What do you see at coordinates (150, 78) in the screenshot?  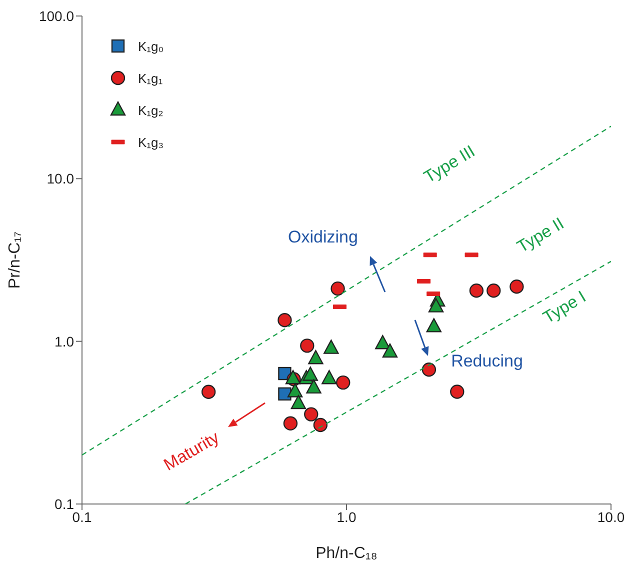 I see `legend-label: K₁g₁` at bounding box center [150, 78].